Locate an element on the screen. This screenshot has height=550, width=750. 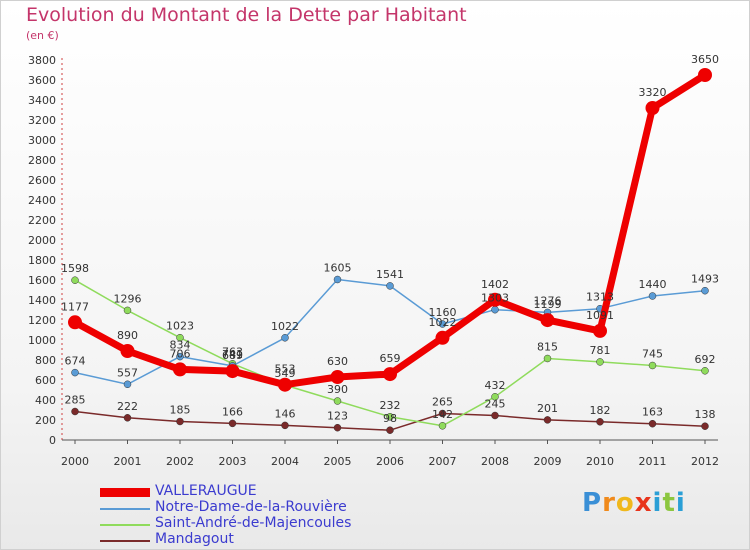
data-label: 1493 is located at coordinates (705, 279).